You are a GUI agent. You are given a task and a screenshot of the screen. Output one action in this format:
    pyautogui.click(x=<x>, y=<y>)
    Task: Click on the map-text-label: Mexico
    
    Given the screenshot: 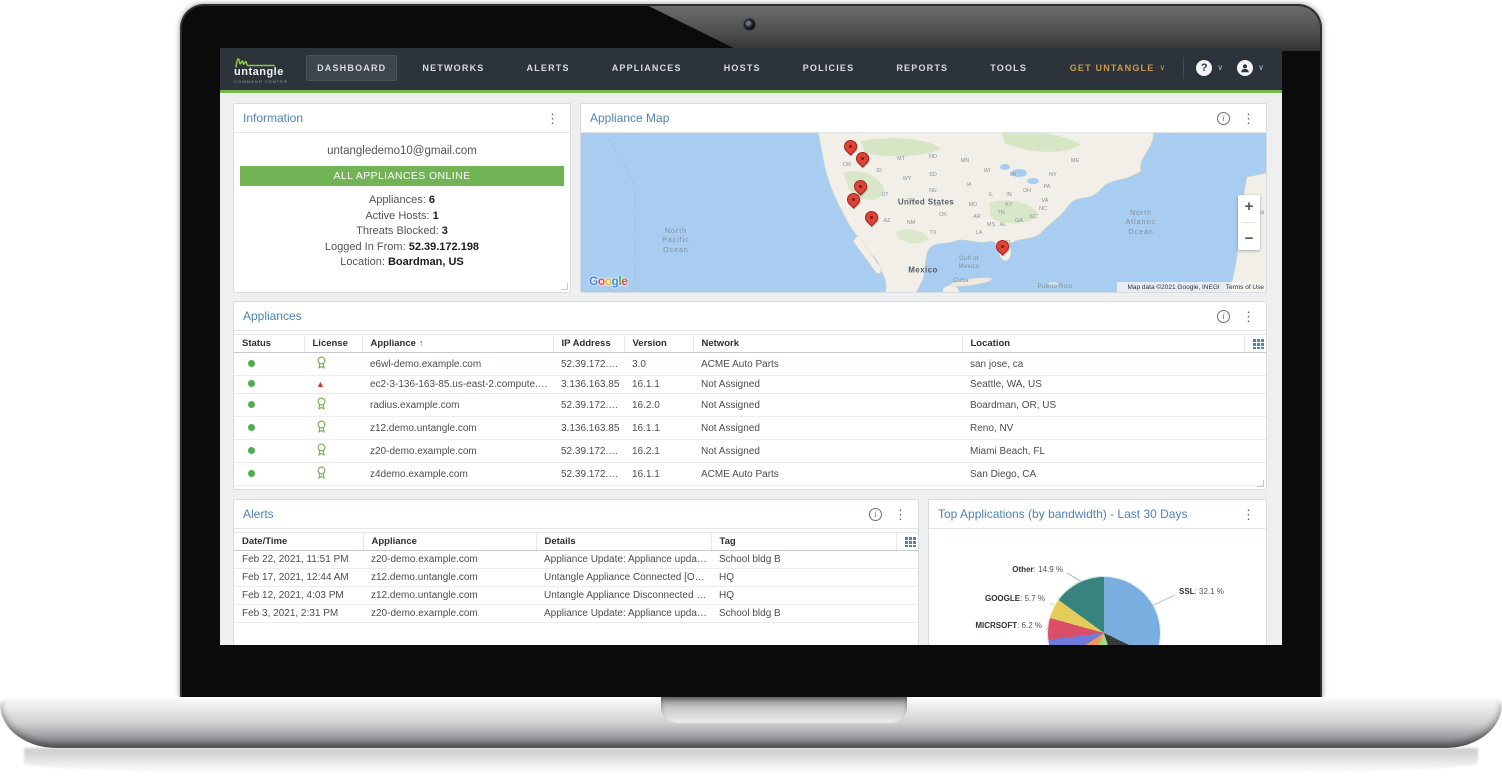 What is the action you would take?
    pyautogui.click(x=923, y=270)
    